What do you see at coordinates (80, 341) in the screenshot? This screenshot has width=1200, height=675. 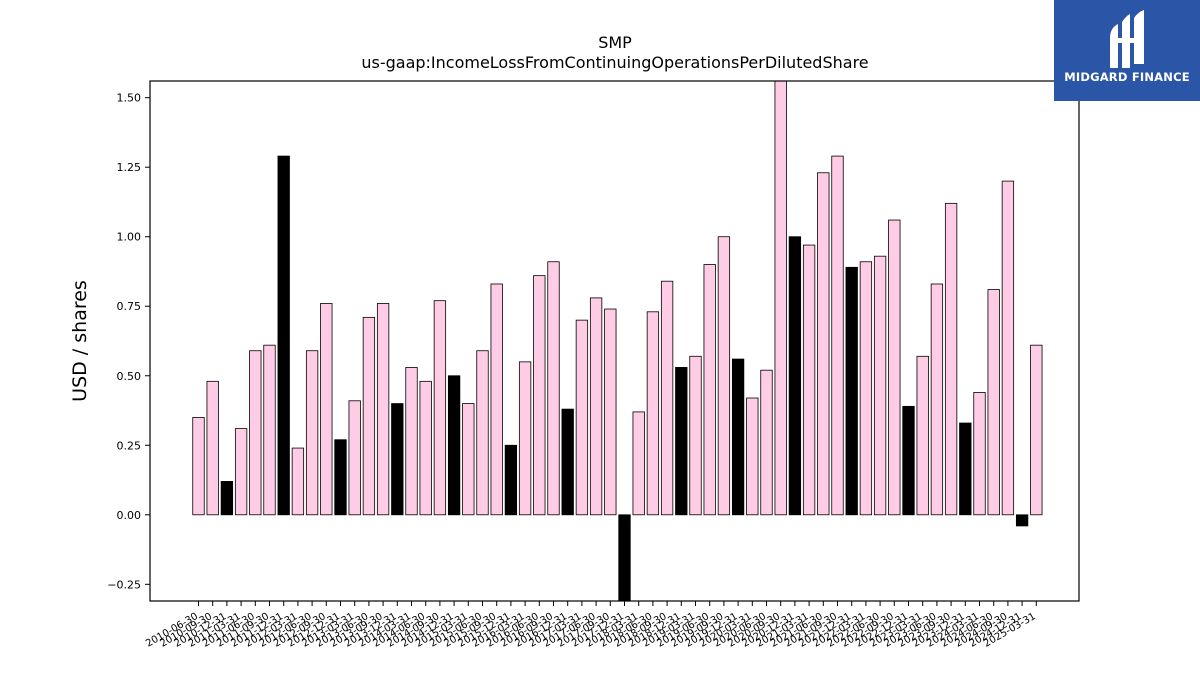 I see `y-axis-label: USD / shares` at bounding box center [80, 341].